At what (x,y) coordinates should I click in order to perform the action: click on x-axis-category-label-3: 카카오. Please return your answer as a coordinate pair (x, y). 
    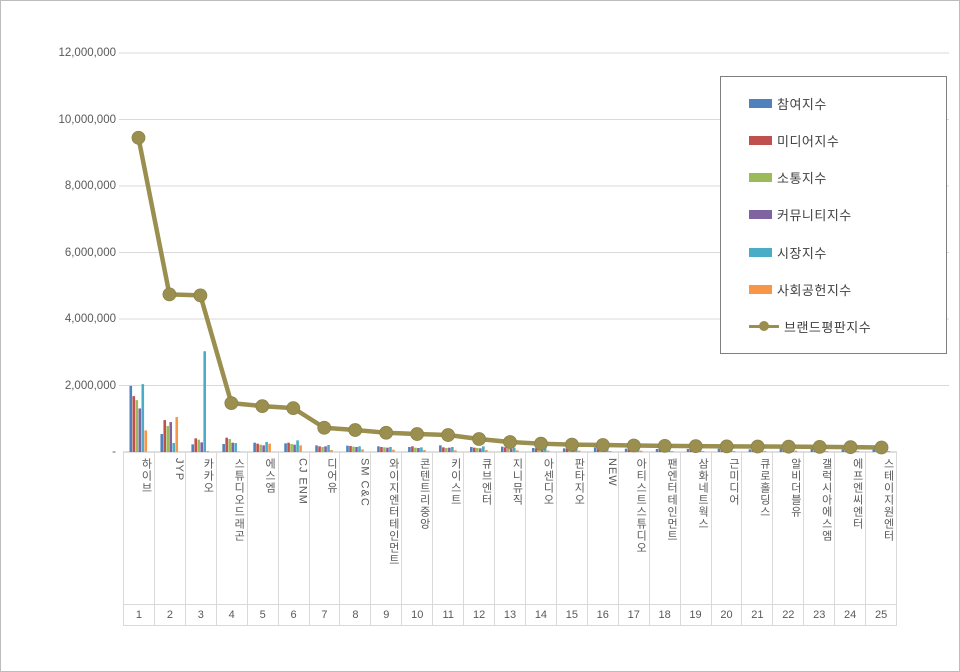
    Looking at the image, I should click on (201, 528).